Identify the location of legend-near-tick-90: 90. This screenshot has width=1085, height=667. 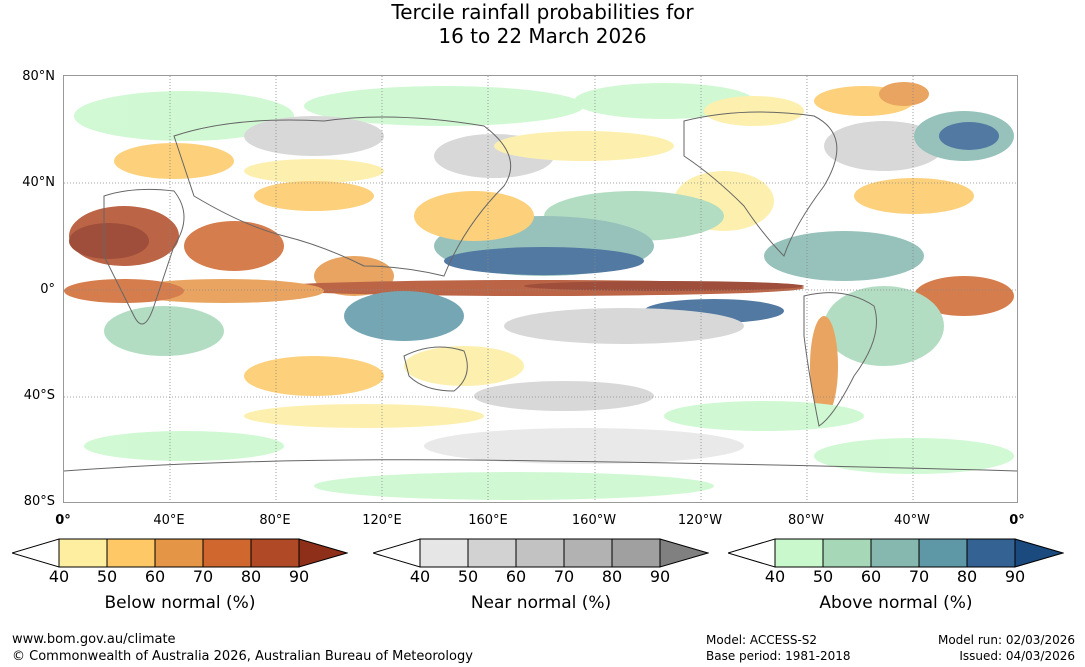
(660, 576).